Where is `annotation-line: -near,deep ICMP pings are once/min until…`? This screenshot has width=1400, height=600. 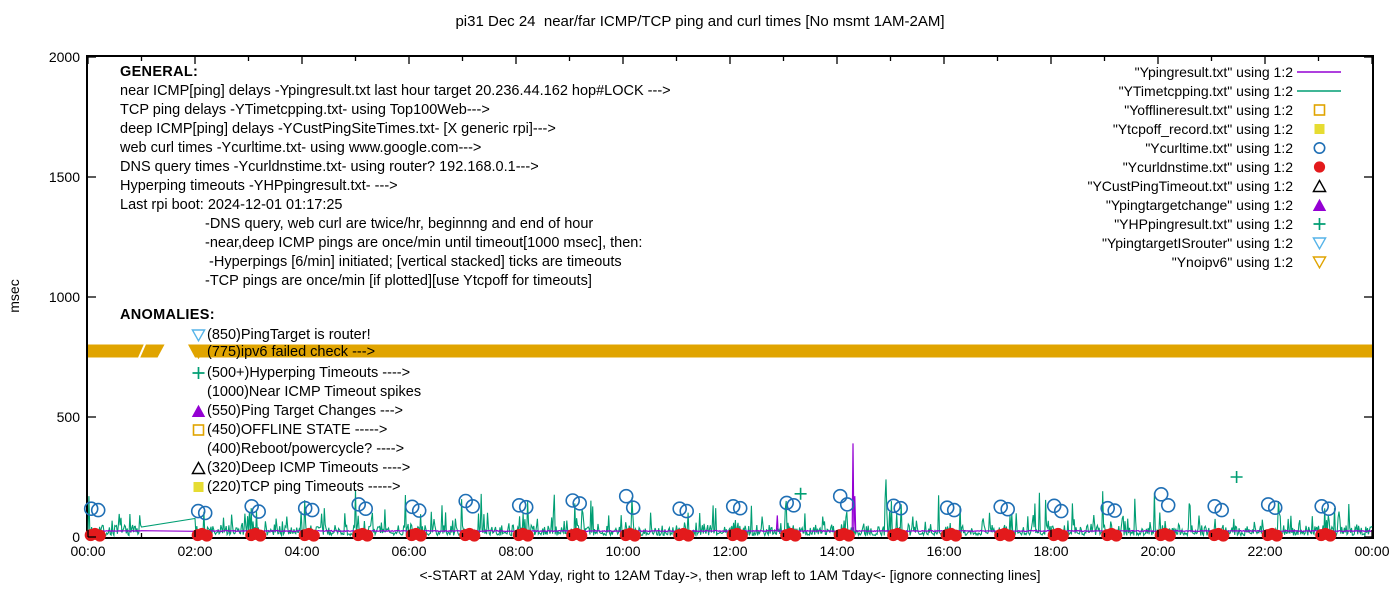 annotation-line: -near,deep ICMP pings are once/min until… is located at coordinates (424, 243).